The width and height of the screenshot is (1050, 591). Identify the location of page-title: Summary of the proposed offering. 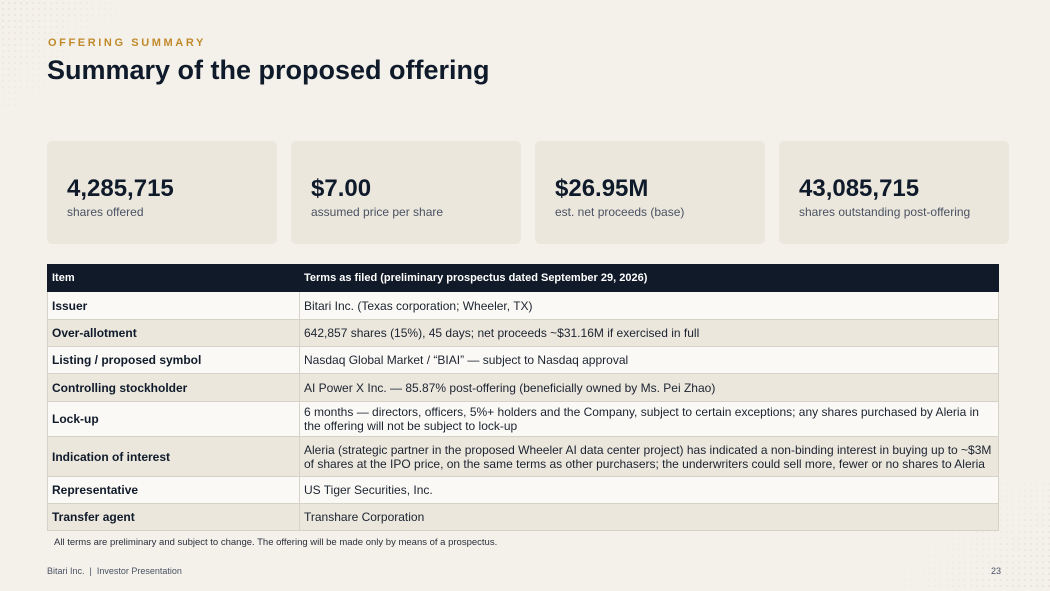
(268, 70).